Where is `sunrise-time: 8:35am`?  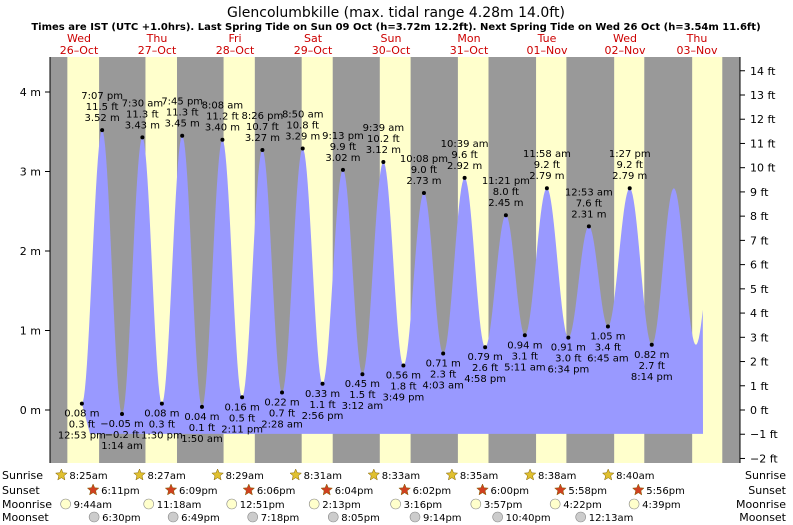 sunrise-time: 8:35am is located at coordinates (479, 476).